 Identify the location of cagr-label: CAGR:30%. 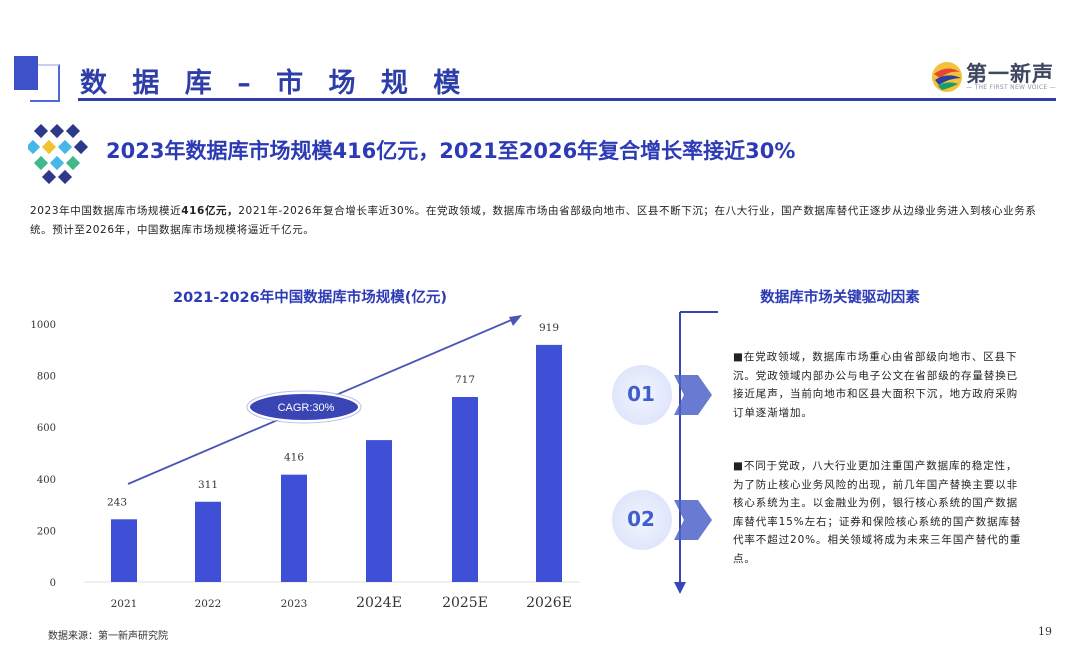
(306, 408).